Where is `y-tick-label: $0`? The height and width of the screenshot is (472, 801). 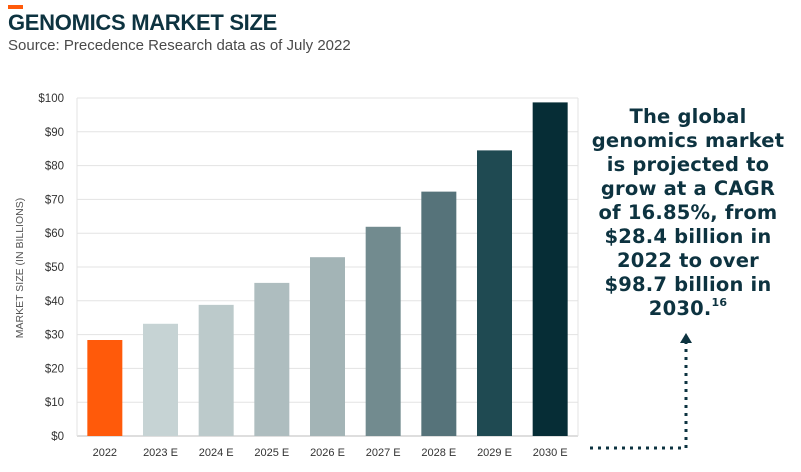 y-tick-label: $0 is located at coordinates (57, 437).